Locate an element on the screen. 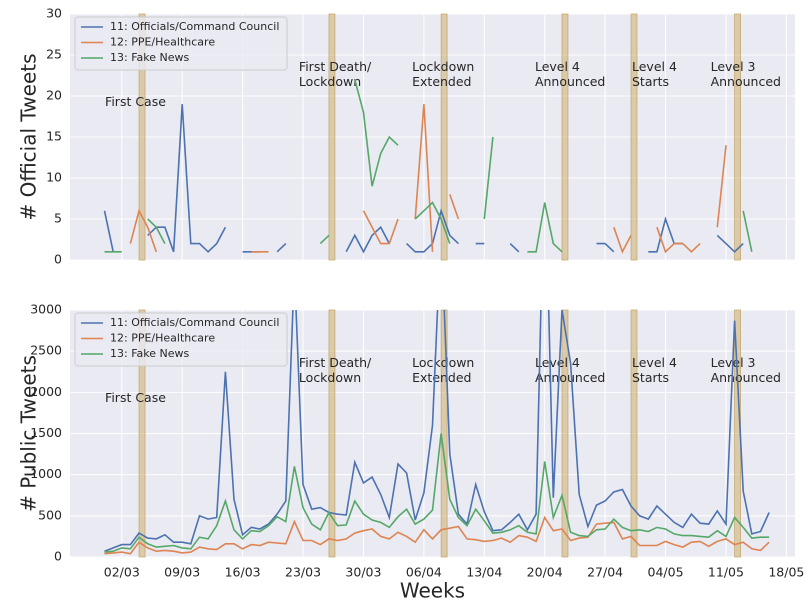 This screenshot has width=808, height=613. x-tick-label: 04/05 is located at coordinates (666, 572).